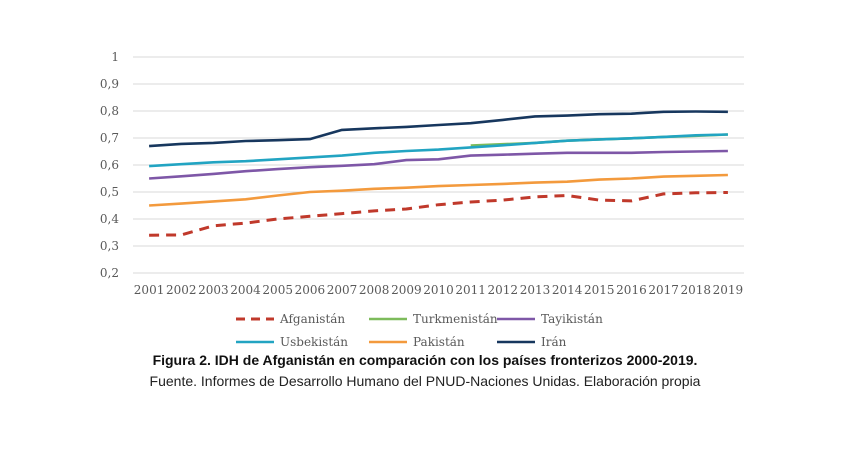 Image resolution: width=850 pixels, height=467 pixels. What do you see at coordinates (438, 164) in the screenshot?
I see `series-line-tayikistan` at bounding box center [438, 164].